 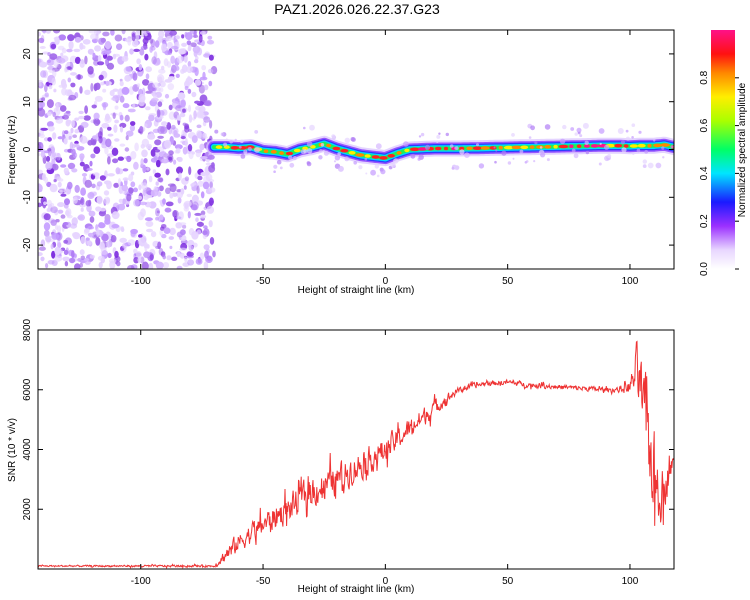 What do you see at coordinates (12, 150) in the screenshot?
I see `spectrogram-y-label: Frequency (Hz)` at bounding box center [12, 150].